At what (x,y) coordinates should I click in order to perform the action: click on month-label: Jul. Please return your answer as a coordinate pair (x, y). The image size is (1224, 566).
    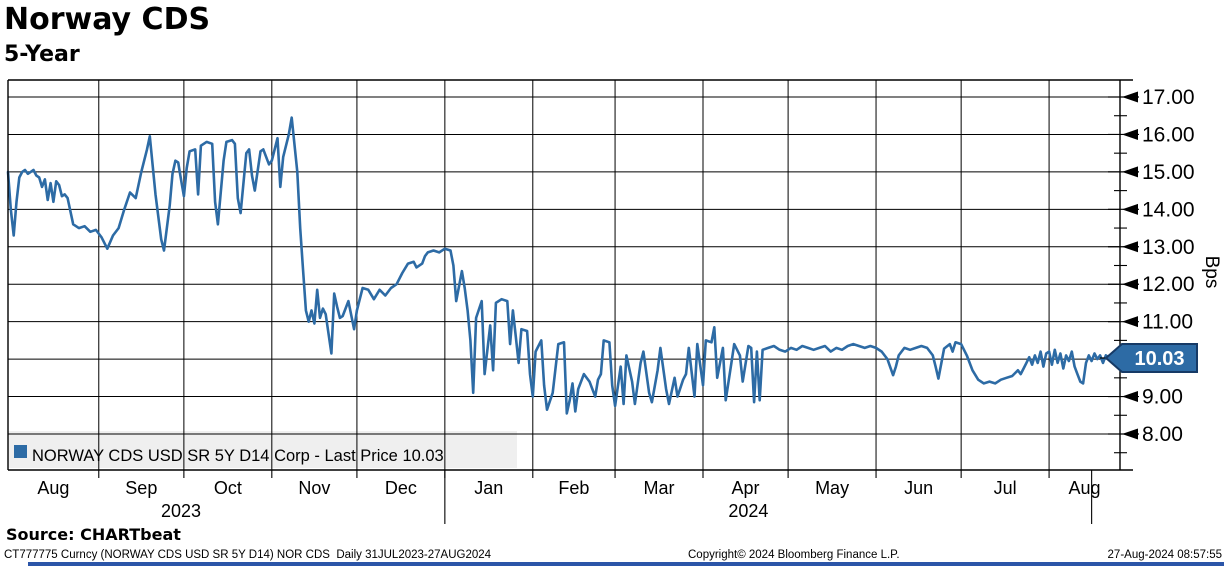
    Looking at the image, I should click on (1005, 488).